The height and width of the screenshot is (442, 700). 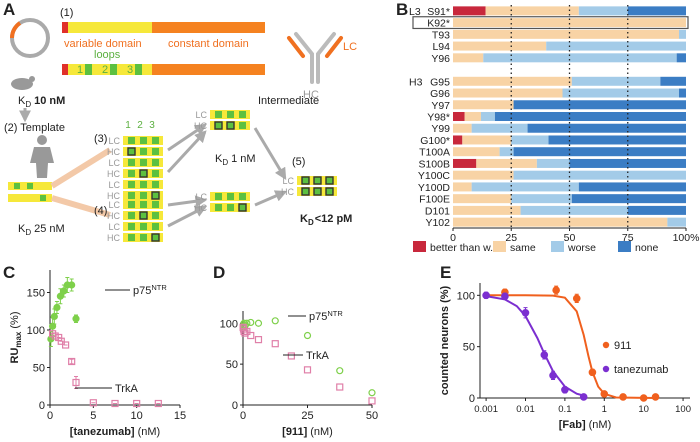 I want to click on x-tick-label: 100, so click(x=683, y=409).